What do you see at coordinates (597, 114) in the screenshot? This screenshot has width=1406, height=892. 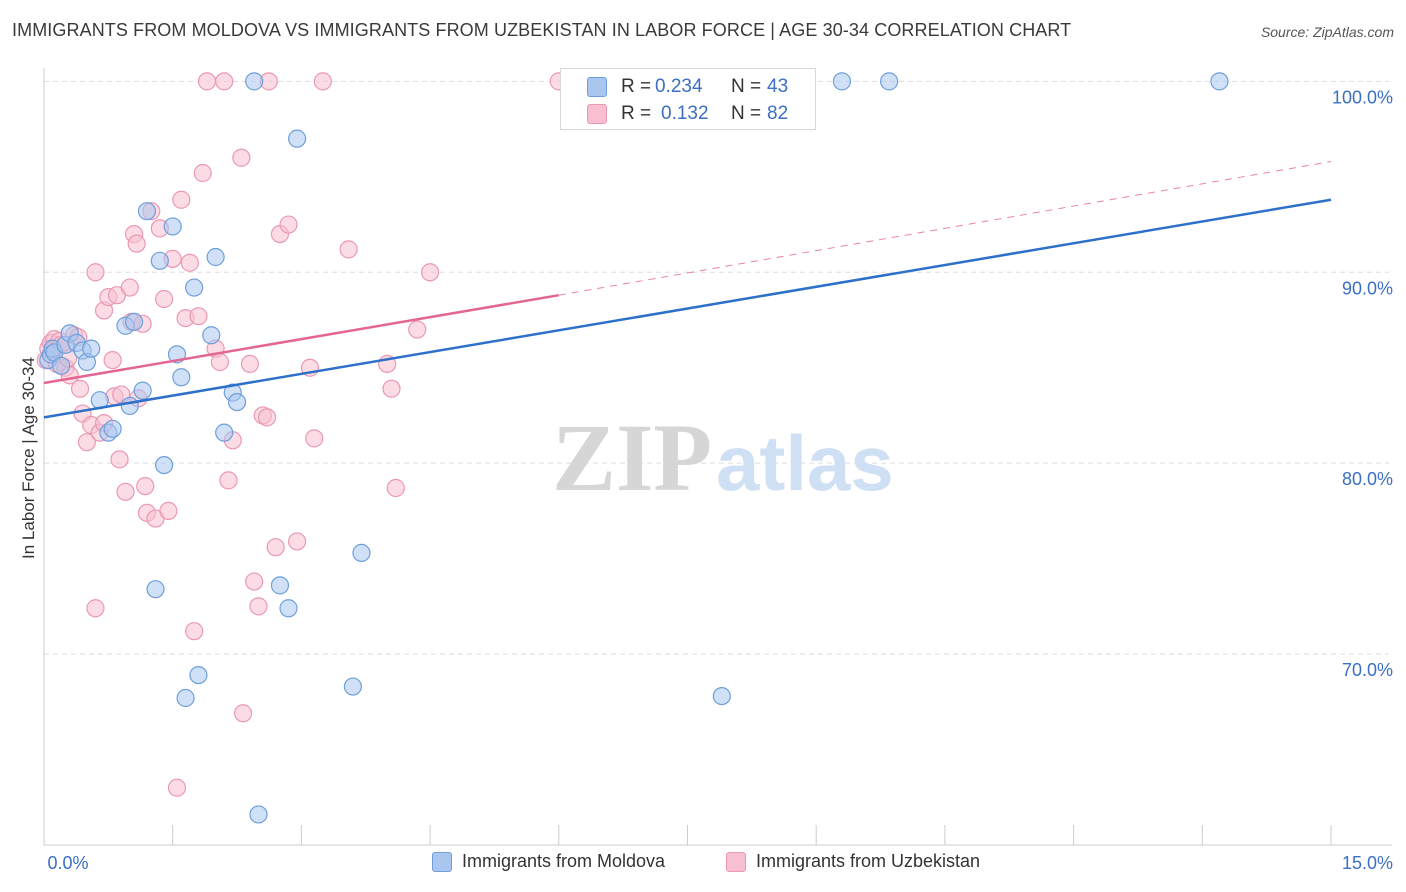 I see `uzbekistan-swatch` at bounding box center [597, 114].